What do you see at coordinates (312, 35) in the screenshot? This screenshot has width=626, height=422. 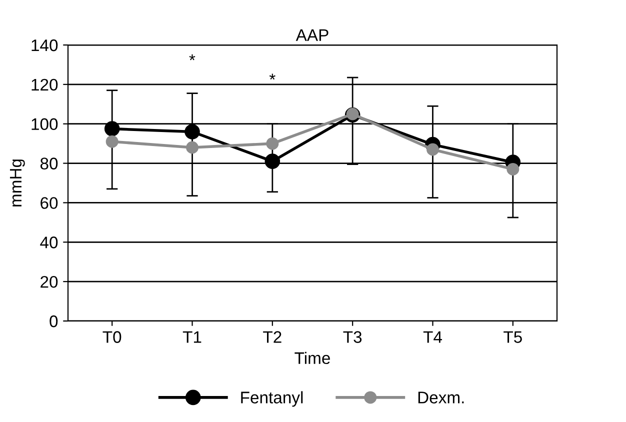 I see `chart-title: AAP` at bounding box center [312, 35].